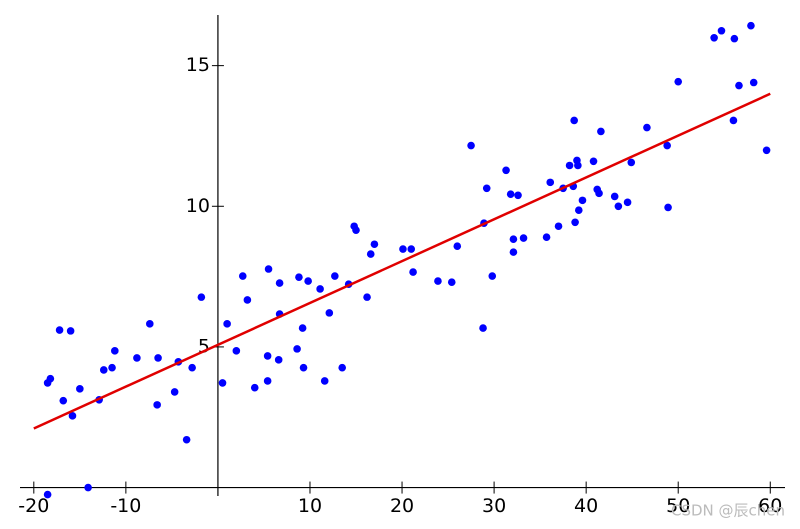 The width and height of the screenshot is (800, 529). What do you see at coordinates (402, 506) in the screenshot?
I see `x-tick-label: 20` at bounding box center [402, 506].